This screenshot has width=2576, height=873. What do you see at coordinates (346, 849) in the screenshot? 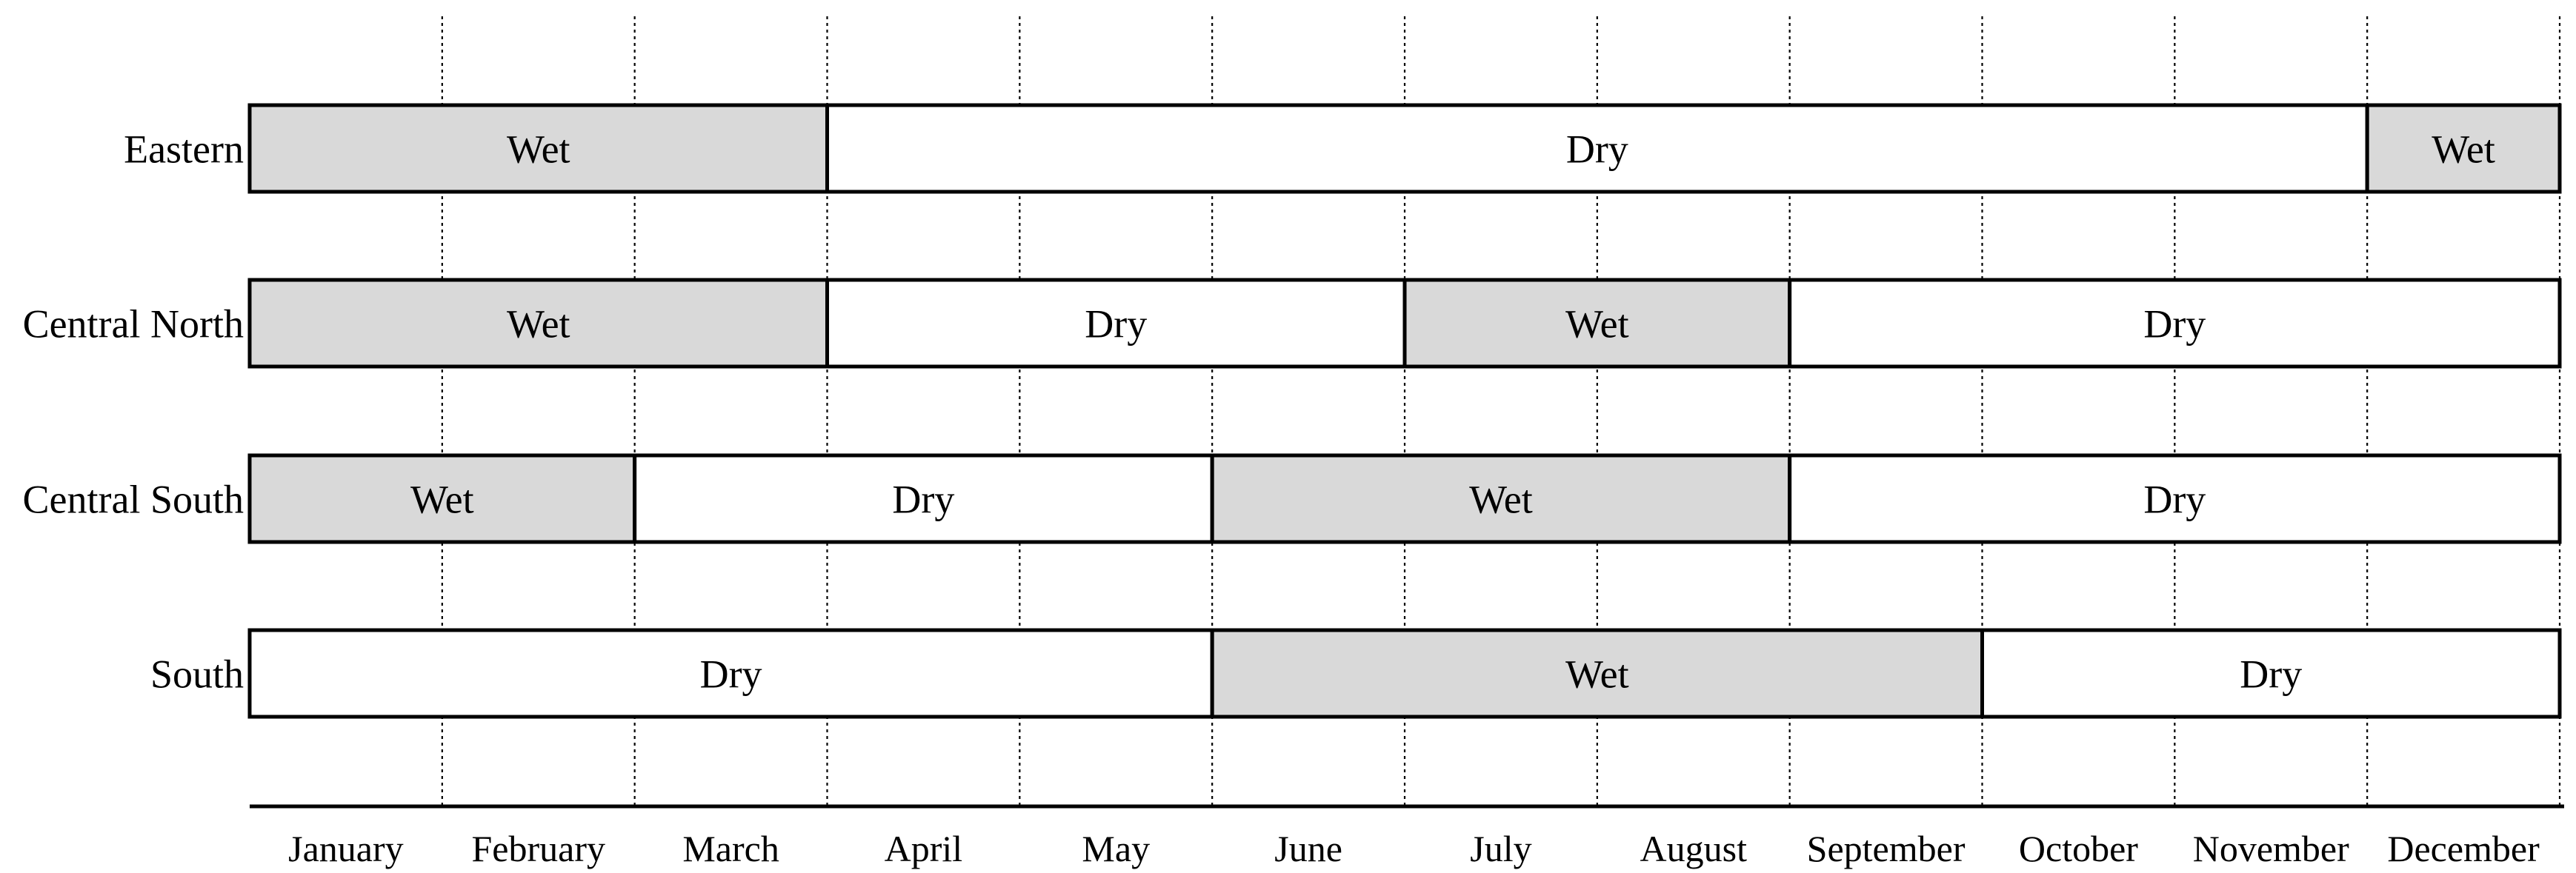
I see `month-tick-label: January` at bounding box center [346, 849].